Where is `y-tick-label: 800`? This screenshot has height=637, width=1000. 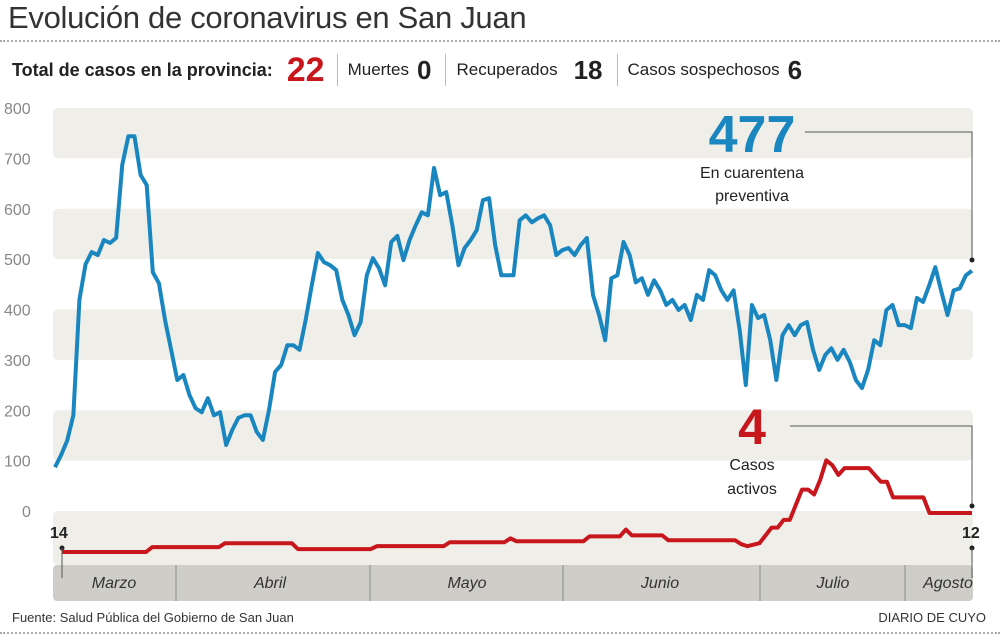 y-tick-label: 800 is located at coordinates (17, 109).